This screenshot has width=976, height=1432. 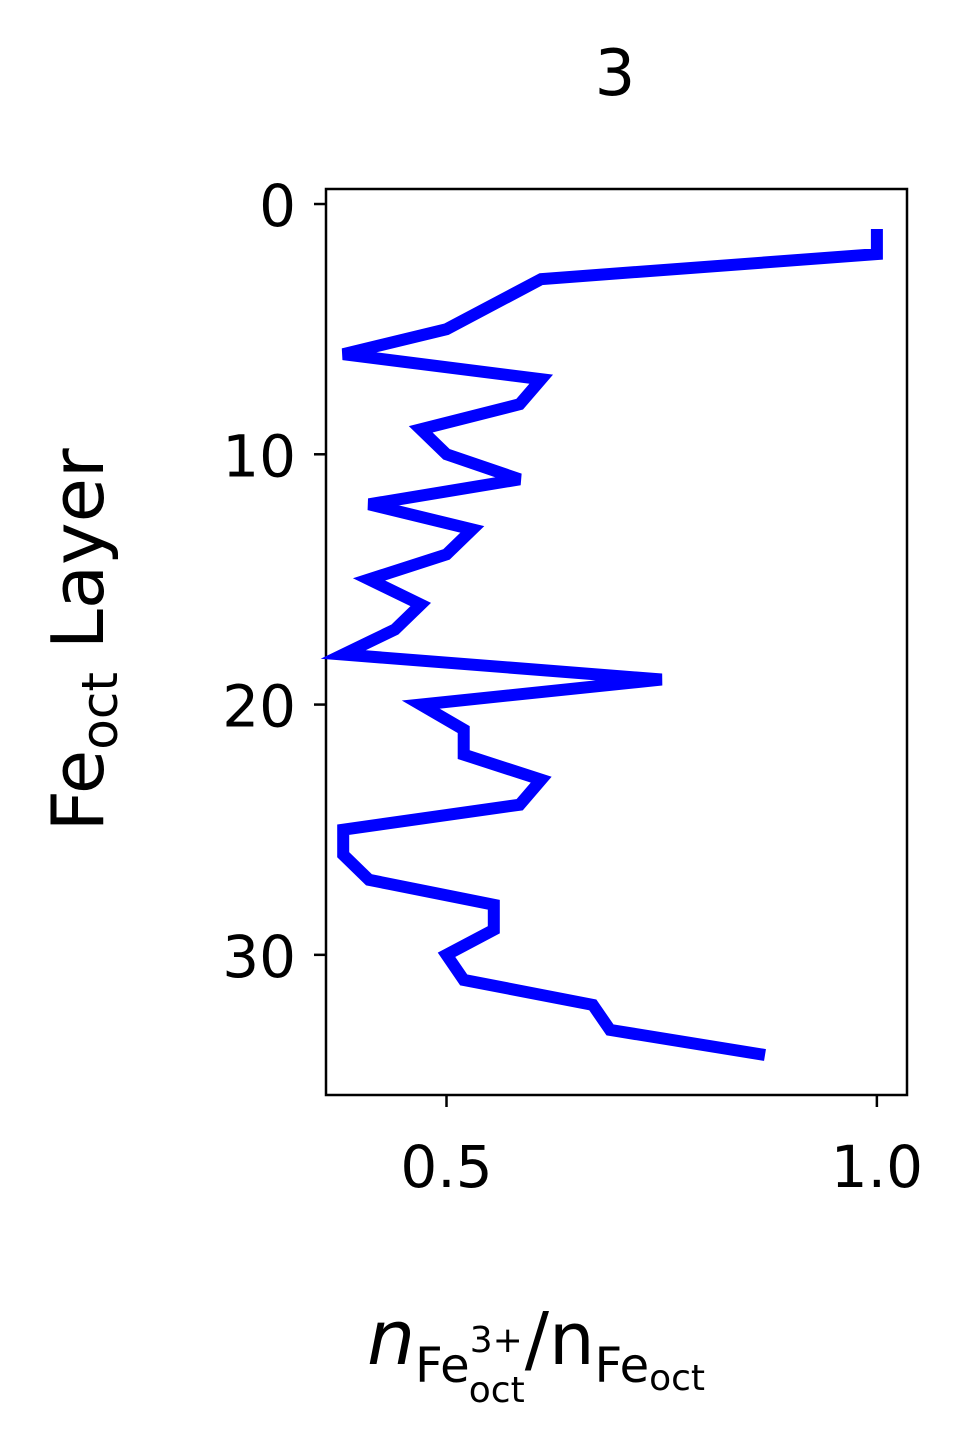 I want to click on y-axis-label: Feoct Layer, so click(x=82, y=639).